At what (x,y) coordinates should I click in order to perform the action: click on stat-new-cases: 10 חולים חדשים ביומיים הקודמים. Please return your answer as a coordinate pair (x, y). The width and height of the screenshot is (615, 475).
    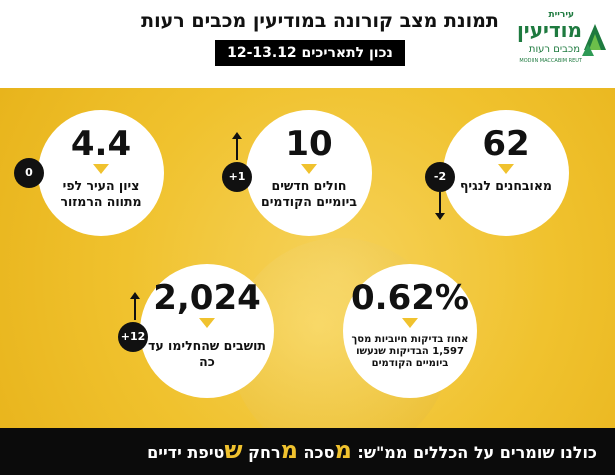
    Looking at the image, I should click on (309, 173).